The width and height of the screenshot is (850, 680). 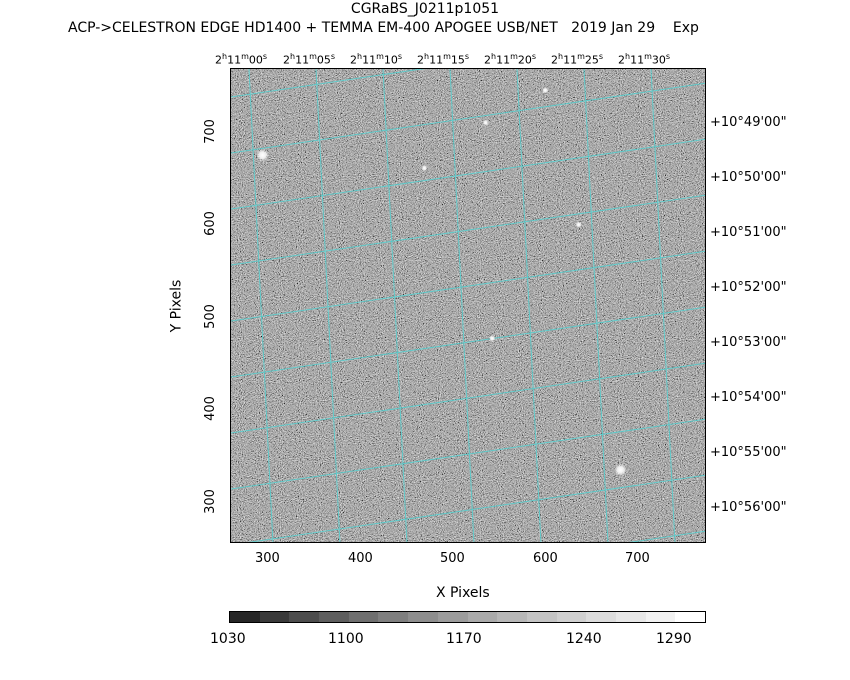 What do you see at coordinates (228, 639) in the screenshot?
I see `colorbar-label-1030: 1030` at bounding box center [228, 639].